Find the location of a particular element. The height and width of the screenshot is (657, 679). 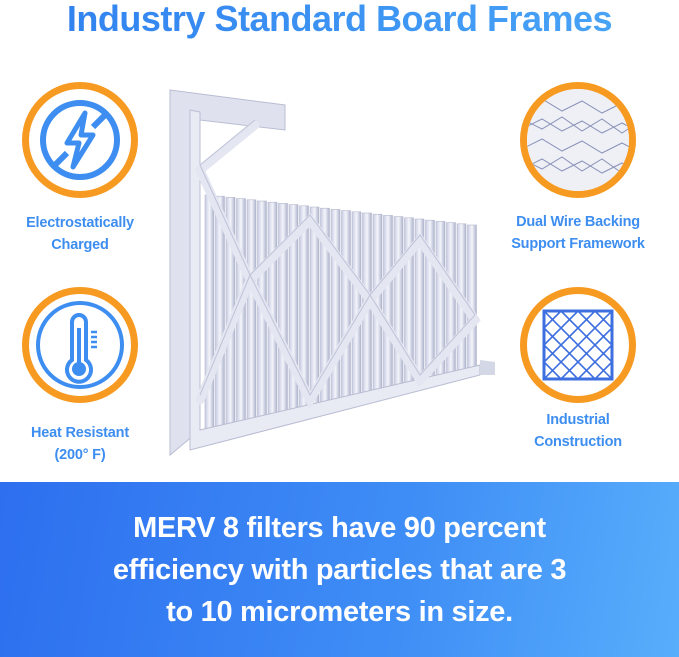

banner-line: efficiency with particles that are 3 is located at coordinates (339, 570).